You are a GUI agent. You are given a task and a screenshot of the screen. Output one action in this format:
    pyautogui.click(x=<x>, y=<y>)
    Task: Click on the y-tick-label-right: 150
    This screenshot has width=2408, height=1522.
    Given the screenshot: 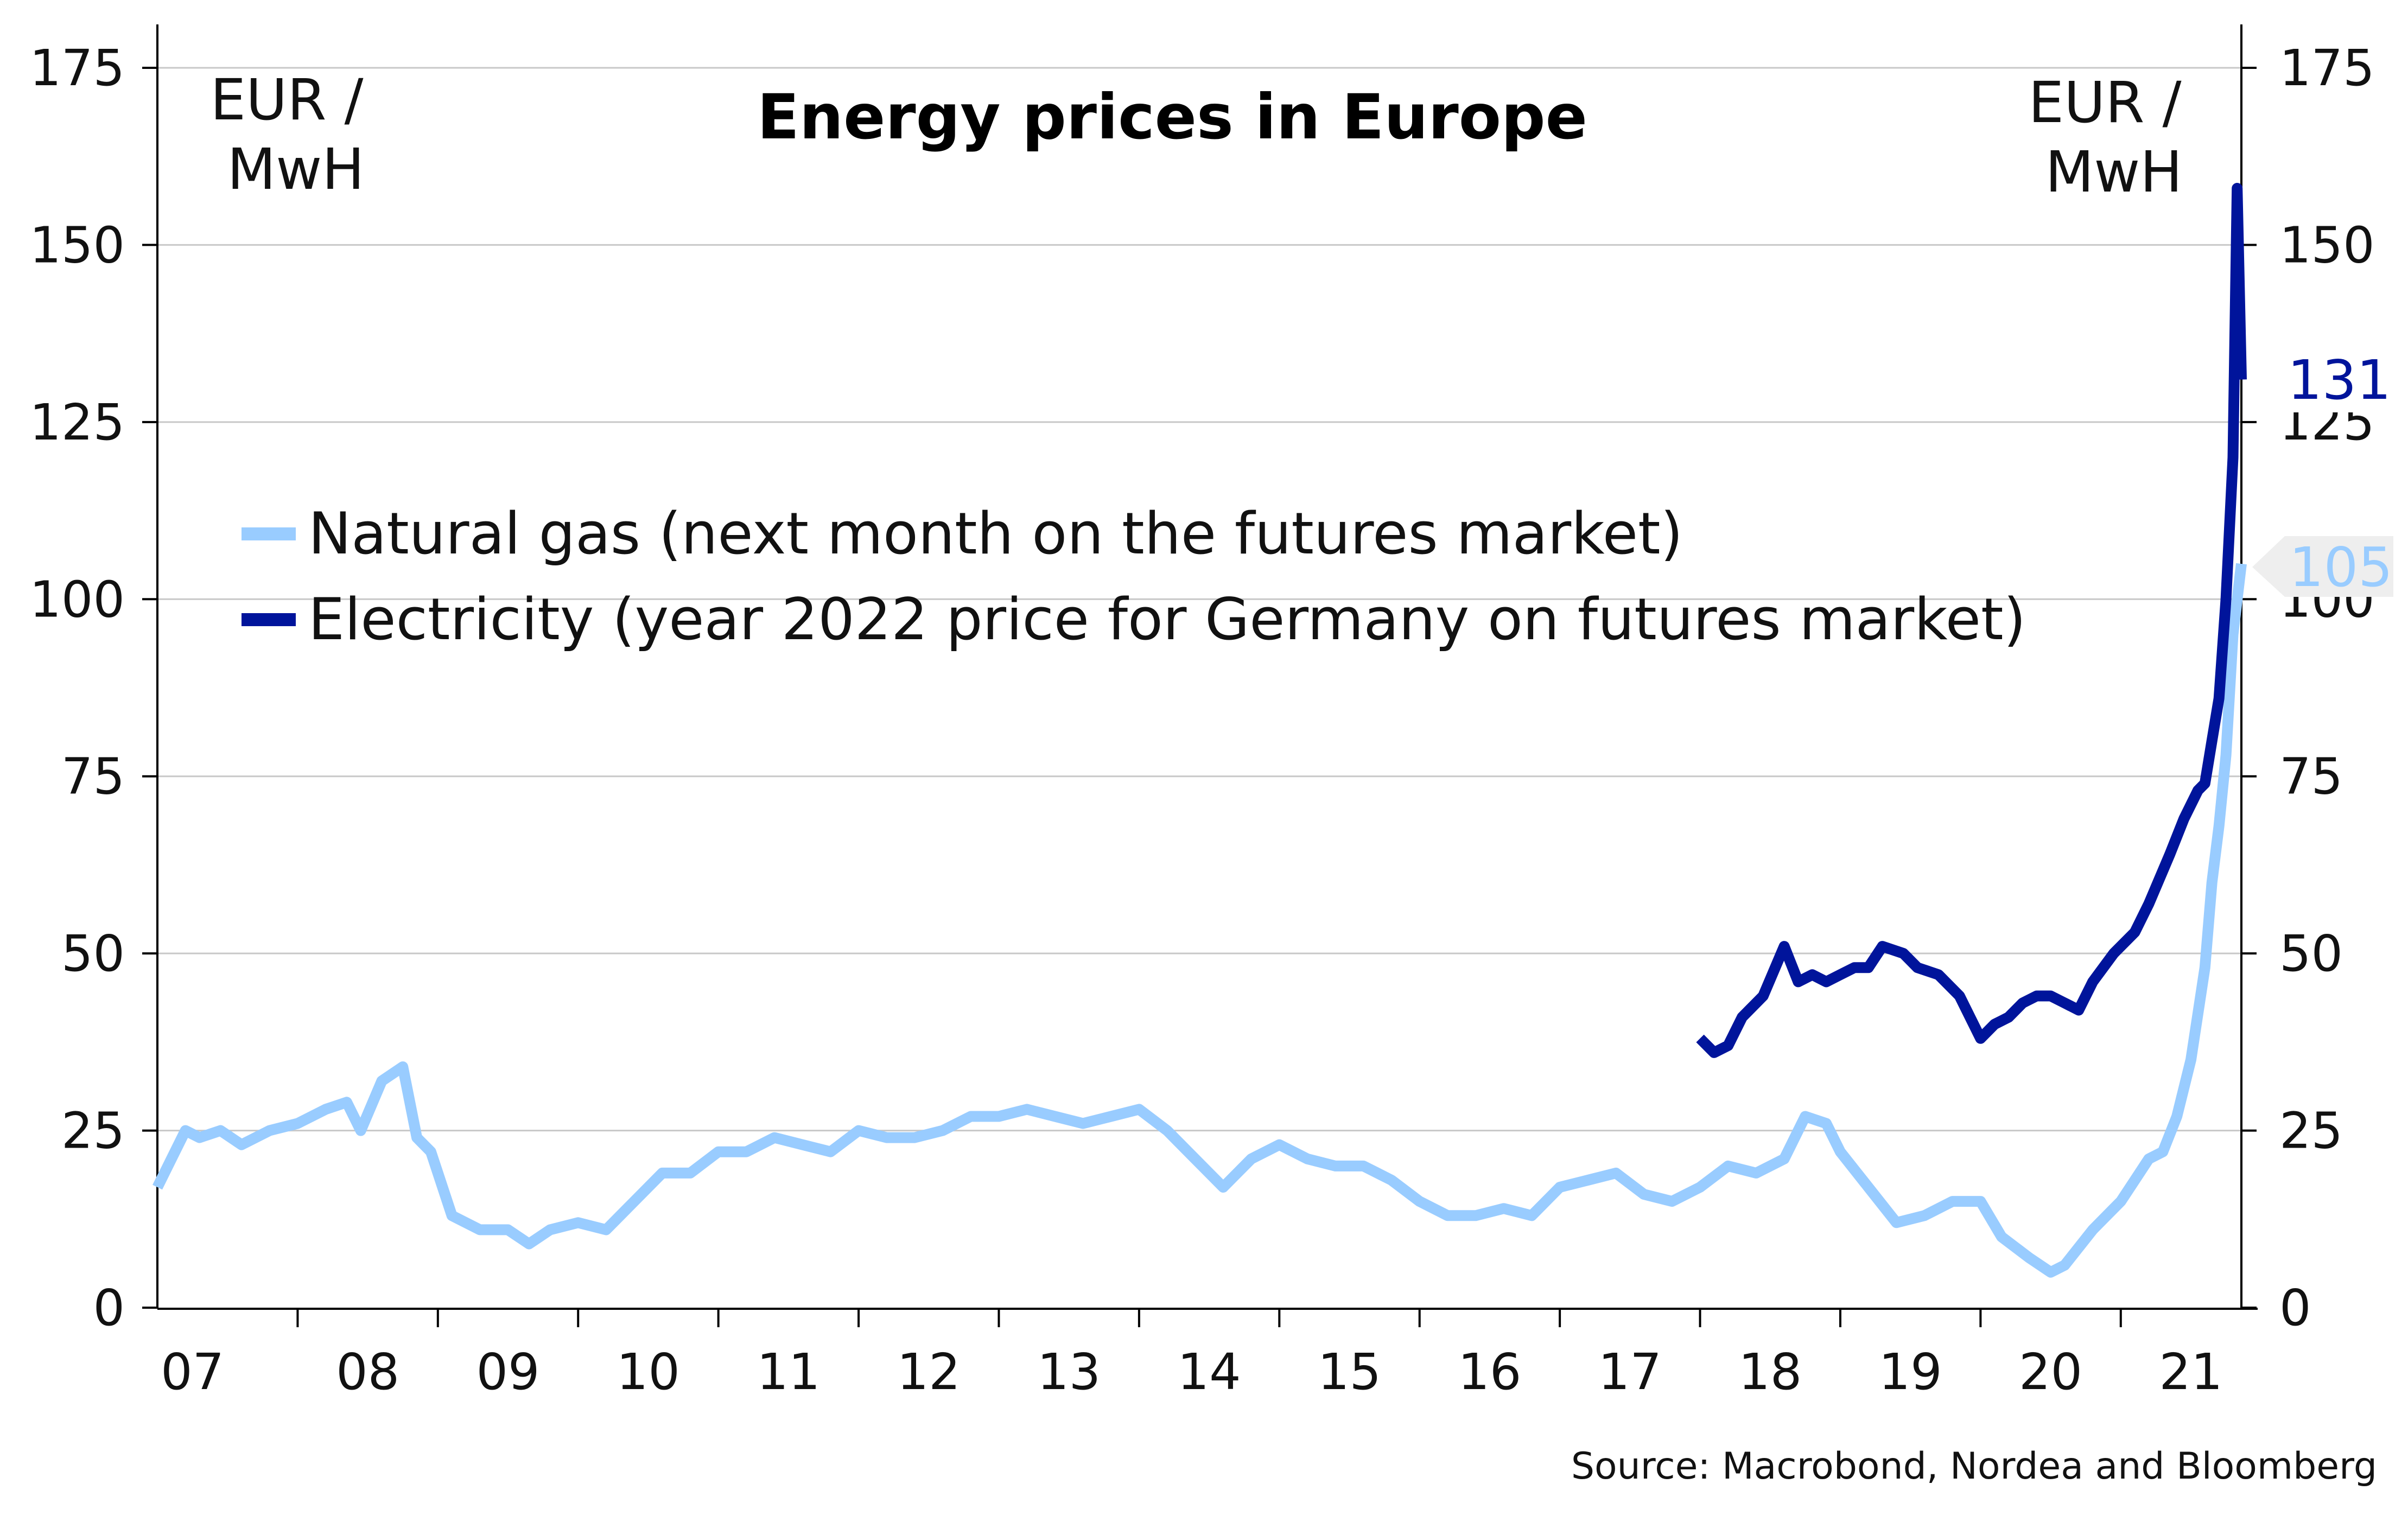 What is the action you would take?
    pyautogui.click(x=2327, y=245)
    